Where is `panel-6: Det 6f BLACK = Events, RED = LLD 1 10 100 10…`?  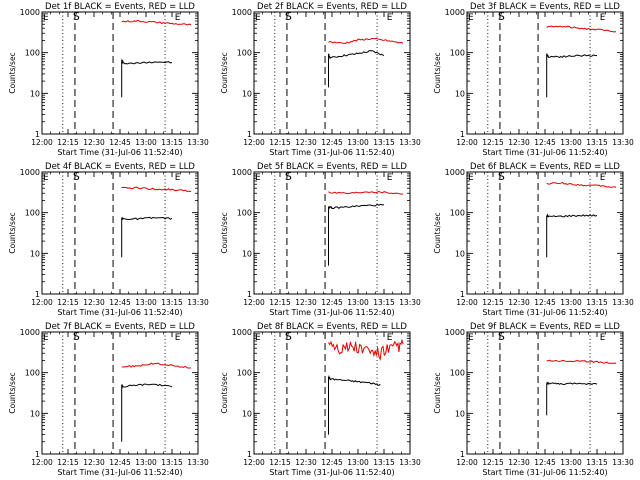
panel-6: Det 6f BLACK = Events, RED = LLD 1 10 100 10… is located at coordinates (533, 239).